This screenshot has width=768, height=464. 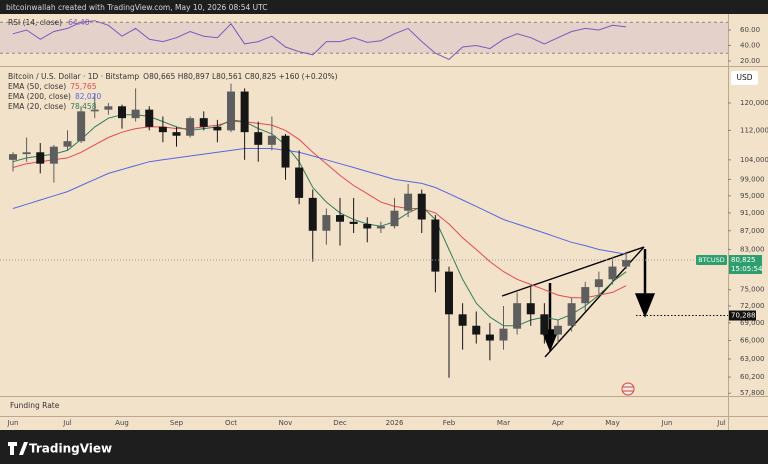 What do you see at coordinates (35, 22) in the screenshot?
I see `pane-title-text: RSI (14, close)` at bounding box center [35, 22].